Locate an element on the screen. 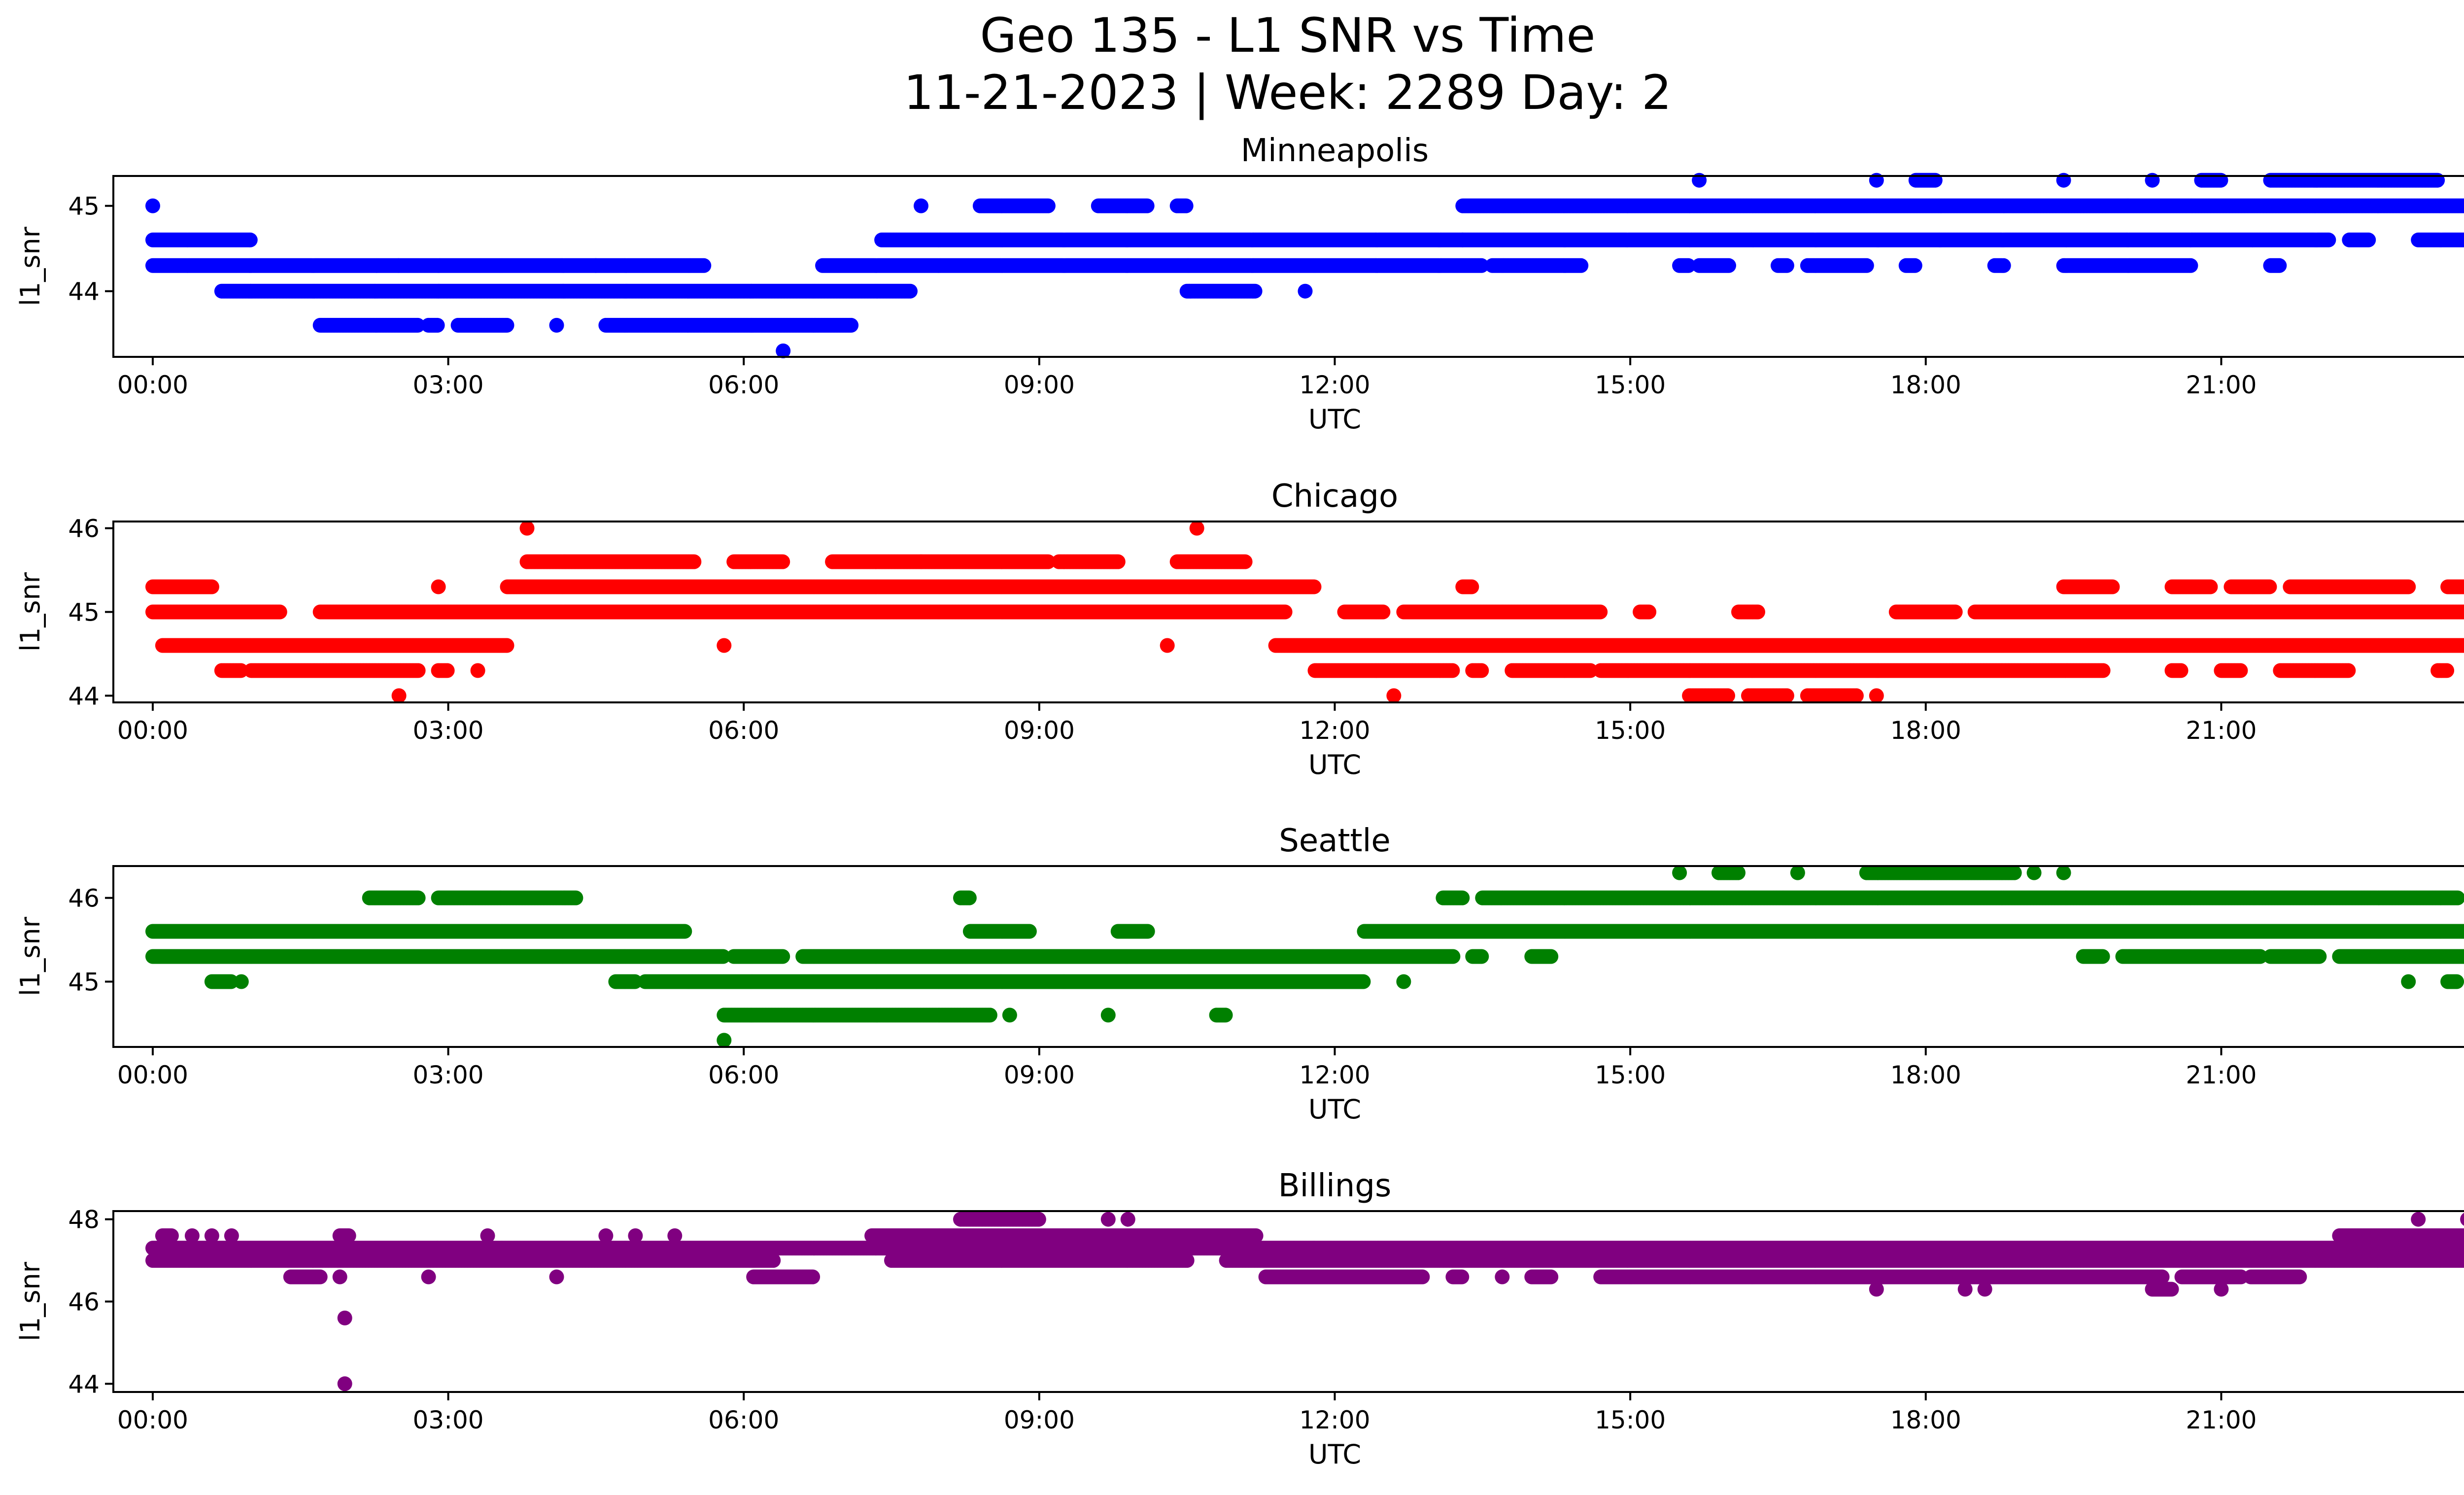 The height and width of the screenshot is (1495, 2464). x-tick-label: 12:00 is located at coordinates (1334, 385).